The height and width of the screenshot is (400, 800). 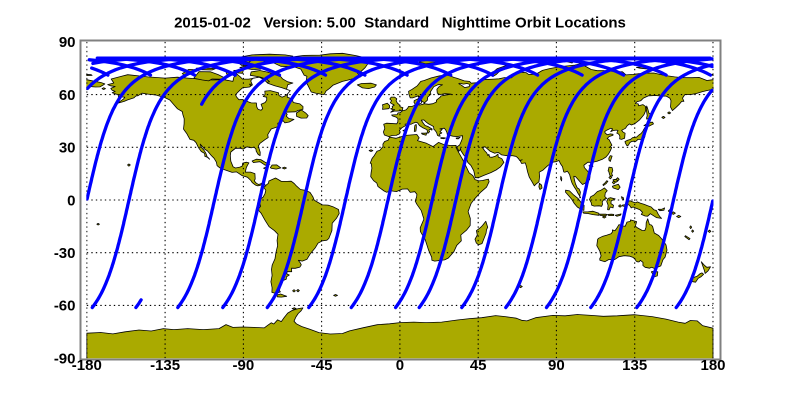 I want to click on svg-text: -45, so click(x=322, y=365).